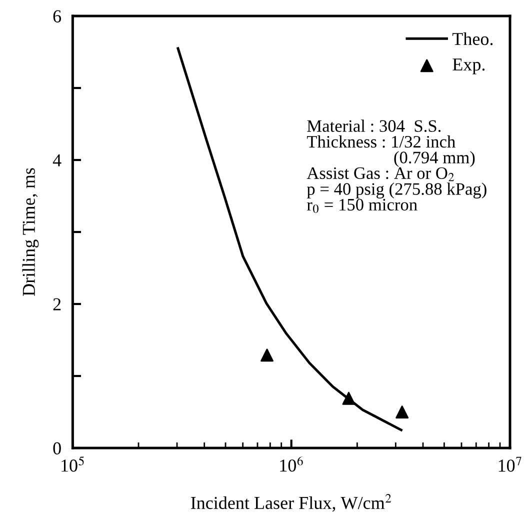 This screenshot has height=523, width=526. I want to click on x-tick-label: 10$^{5}$, so click(73, 464).